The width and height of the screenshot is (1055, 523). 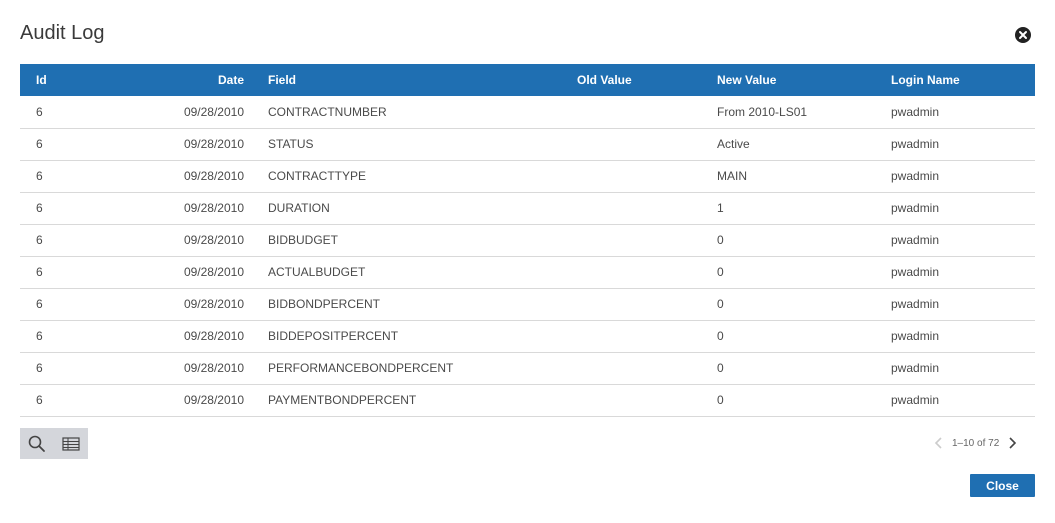 I want to click on columns-button, so click(x=71, y=443).